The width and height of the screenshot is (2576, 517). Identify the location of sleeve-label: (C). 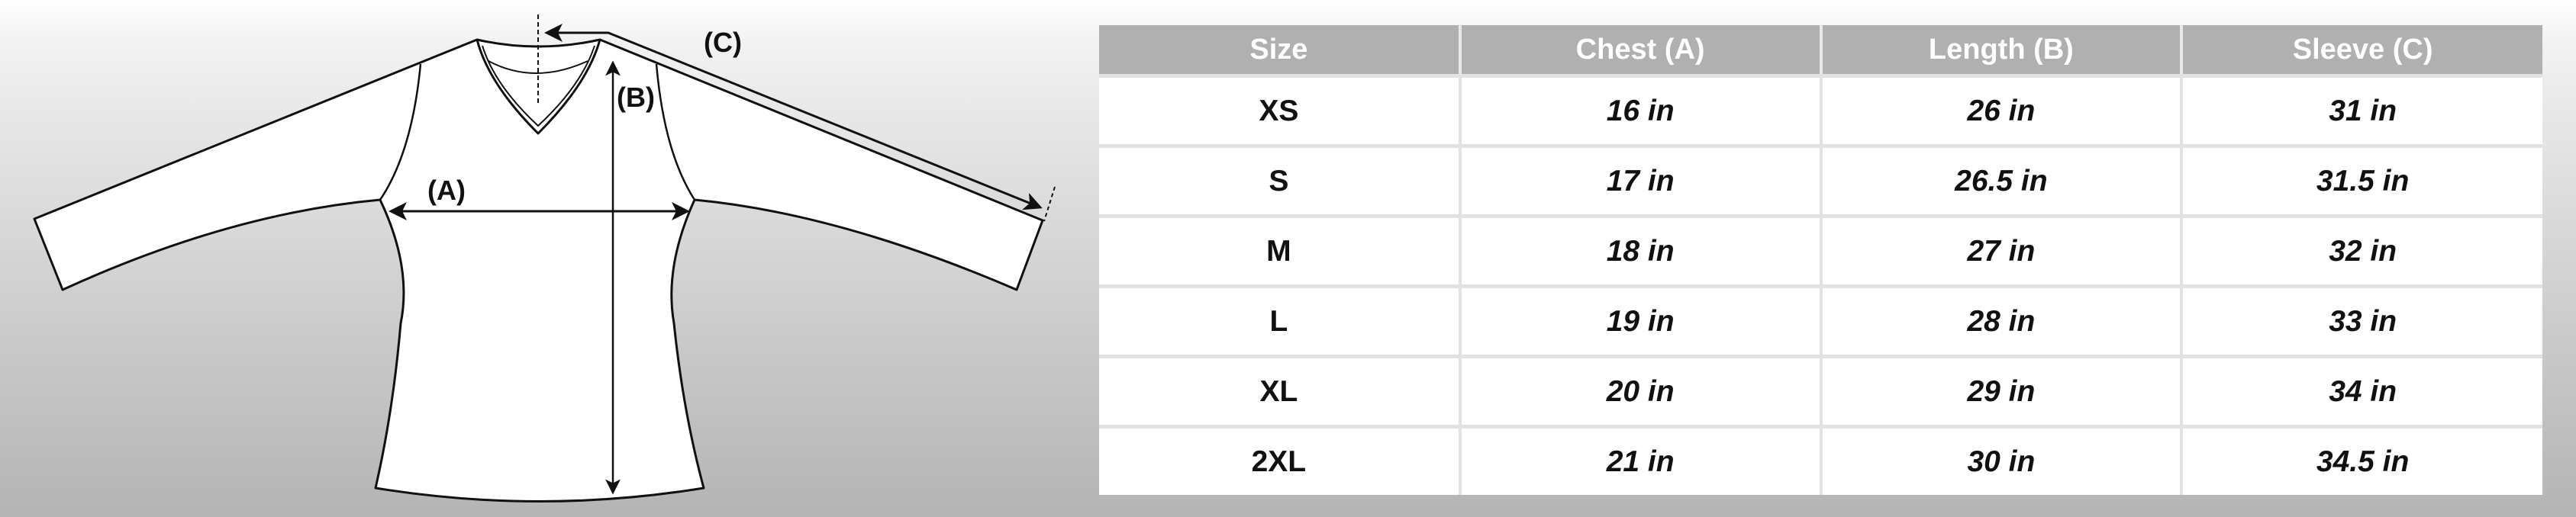
(723, 42).